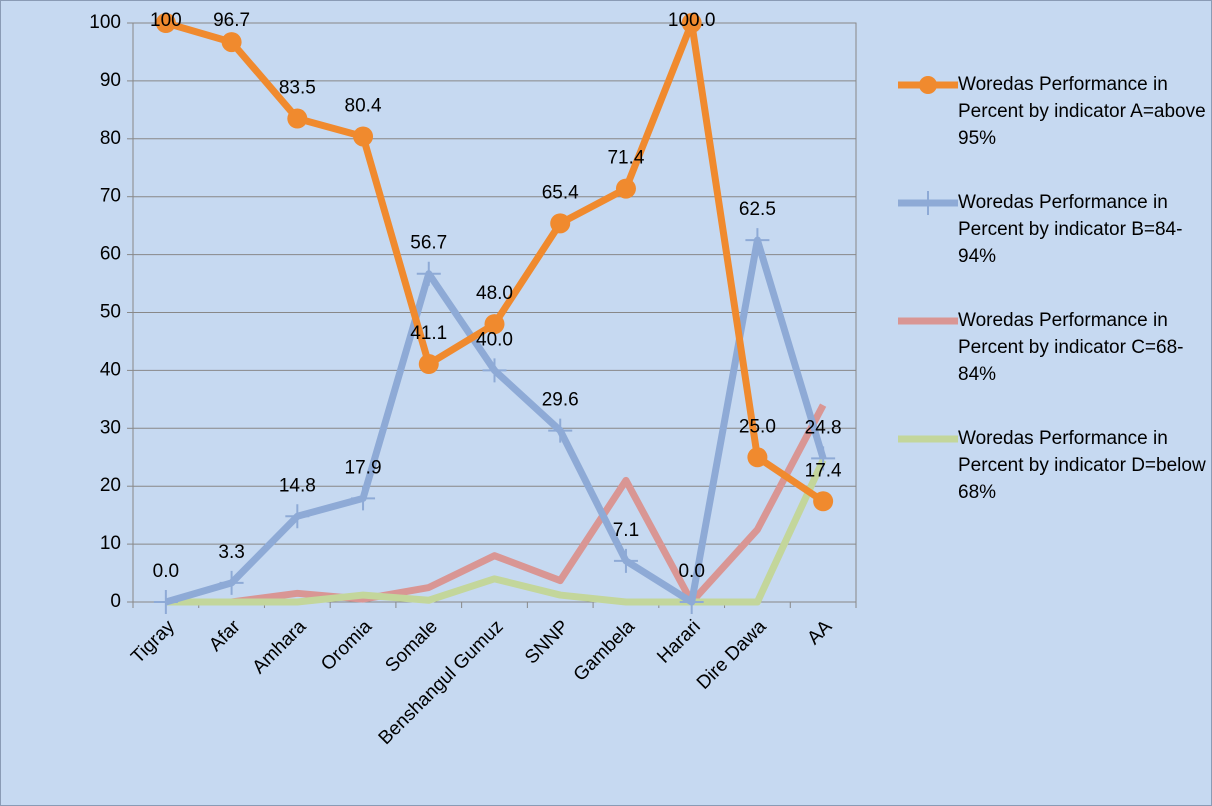  I want to click on data-label: 29.6, so click(560, 400).